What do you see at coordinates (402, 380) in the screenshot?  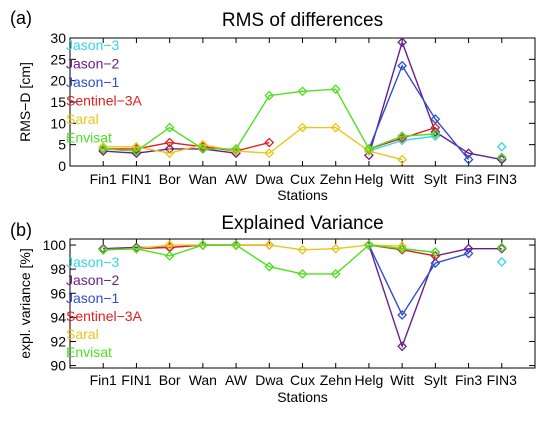 I see `panel-b-x-tick-label: Witt` at bounding box center [402, 380].